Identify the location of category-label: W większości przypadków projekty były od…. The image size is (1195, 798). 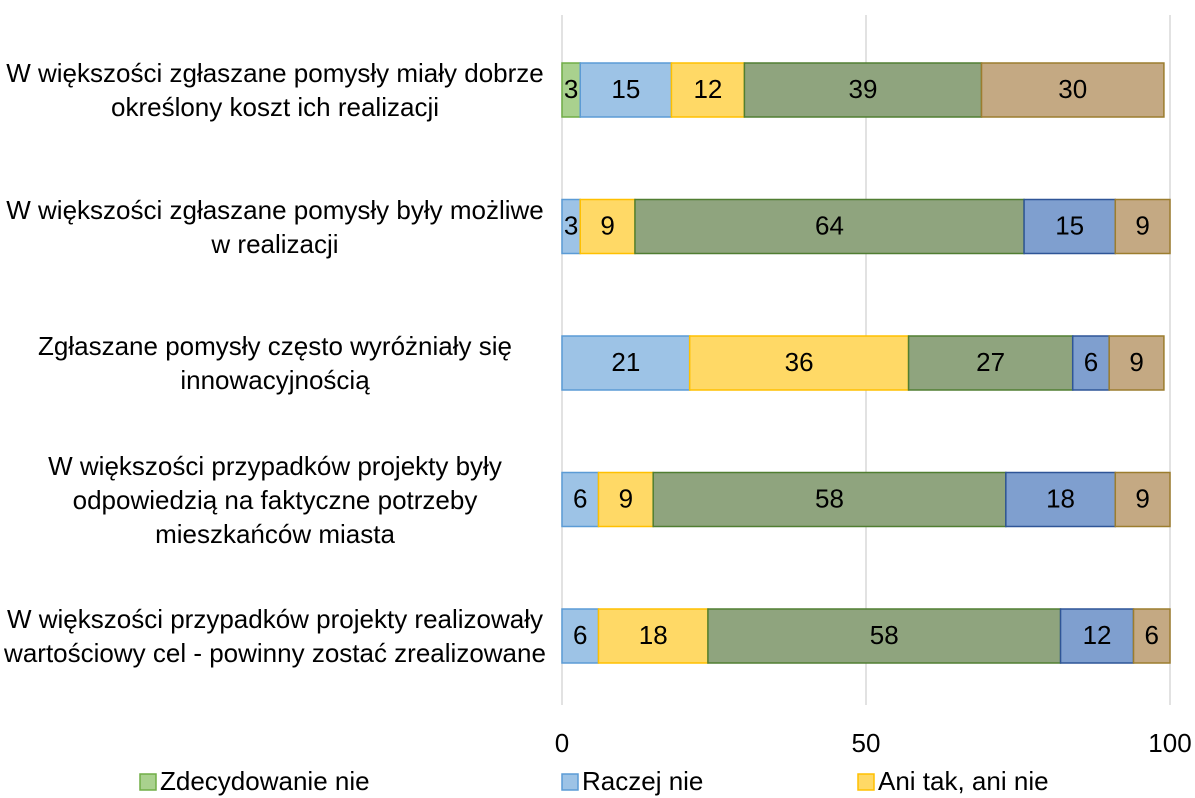
(275, 499).